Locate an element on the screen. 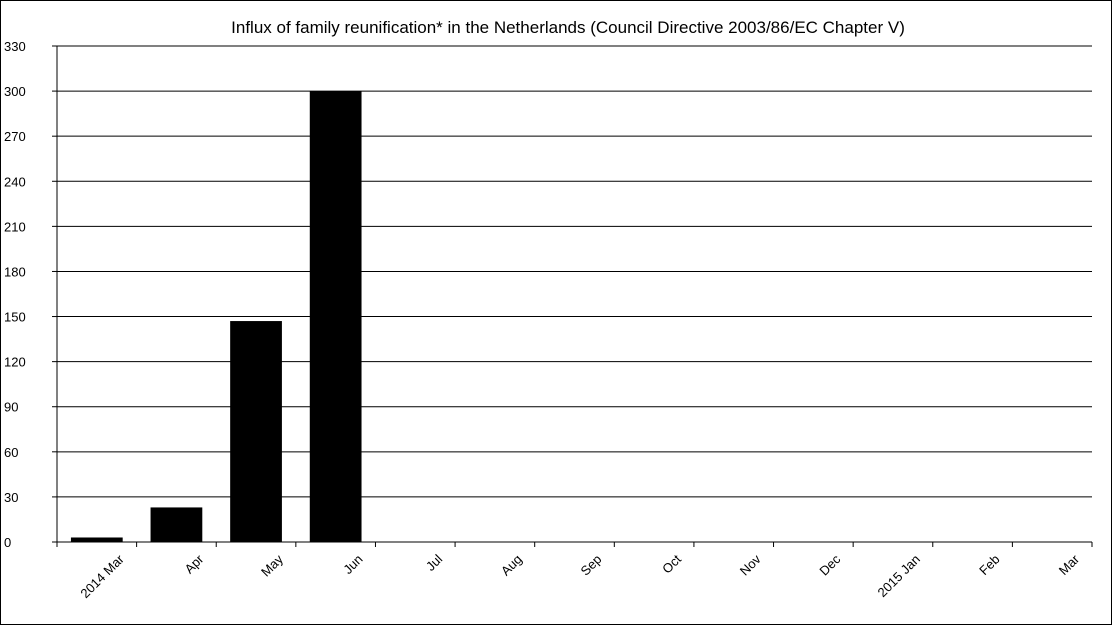 This screenshot has width=1112, height=625. y-tick-label: 90 is located at coordinates (11, 407).